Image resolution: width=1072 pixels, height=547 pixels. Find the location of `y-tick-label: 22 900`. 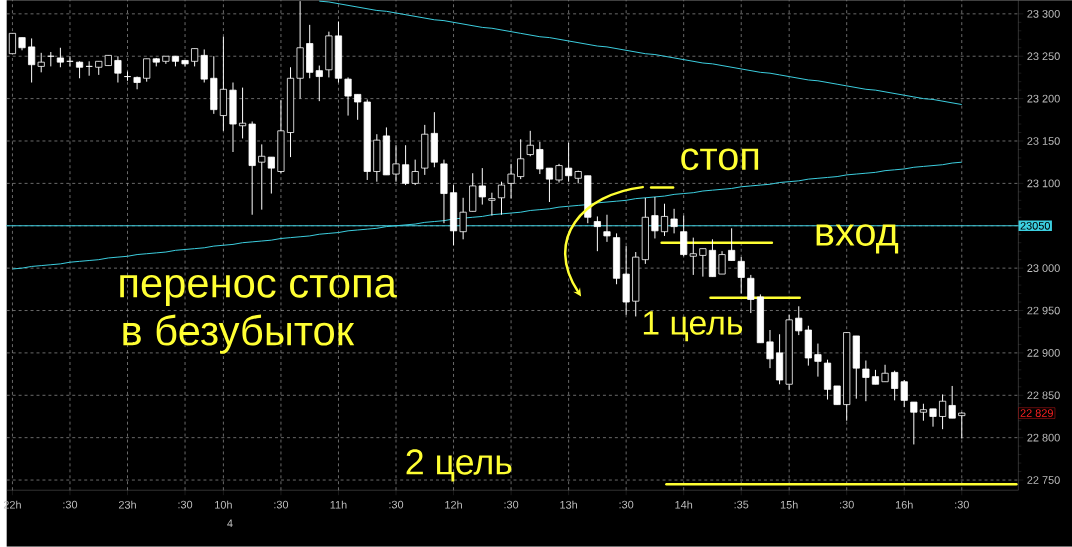

y-tick-label: 22 900 is located at coordinates (1043, 353).